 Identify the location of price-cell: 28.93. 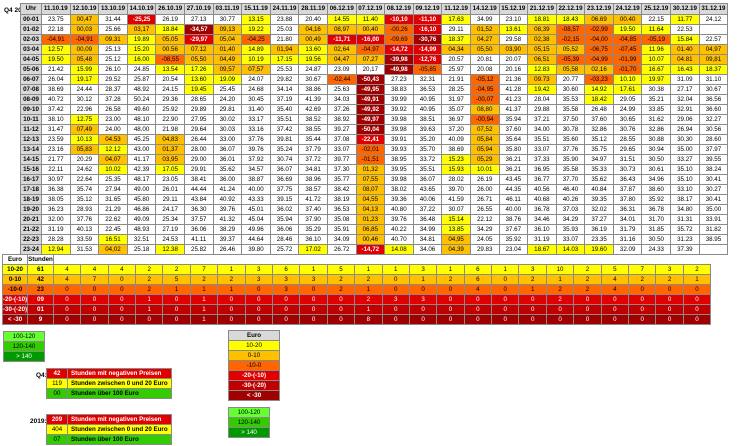
(84, 209).